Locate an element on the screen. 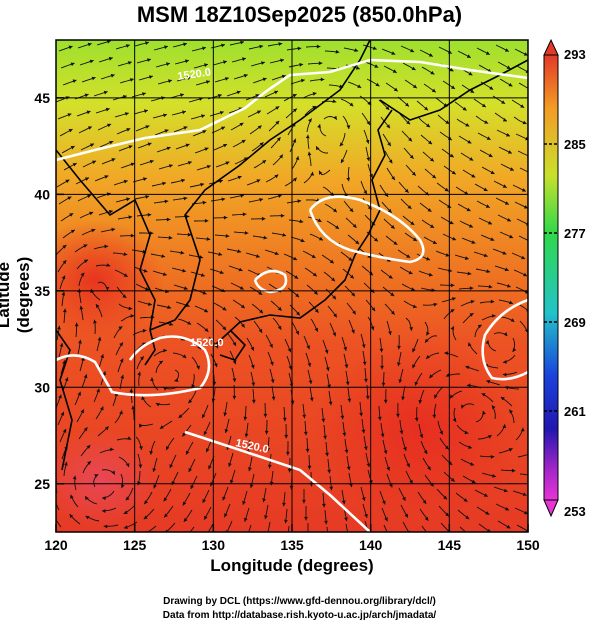  x-tick-label: 120 is located at coordinates (56, 545).